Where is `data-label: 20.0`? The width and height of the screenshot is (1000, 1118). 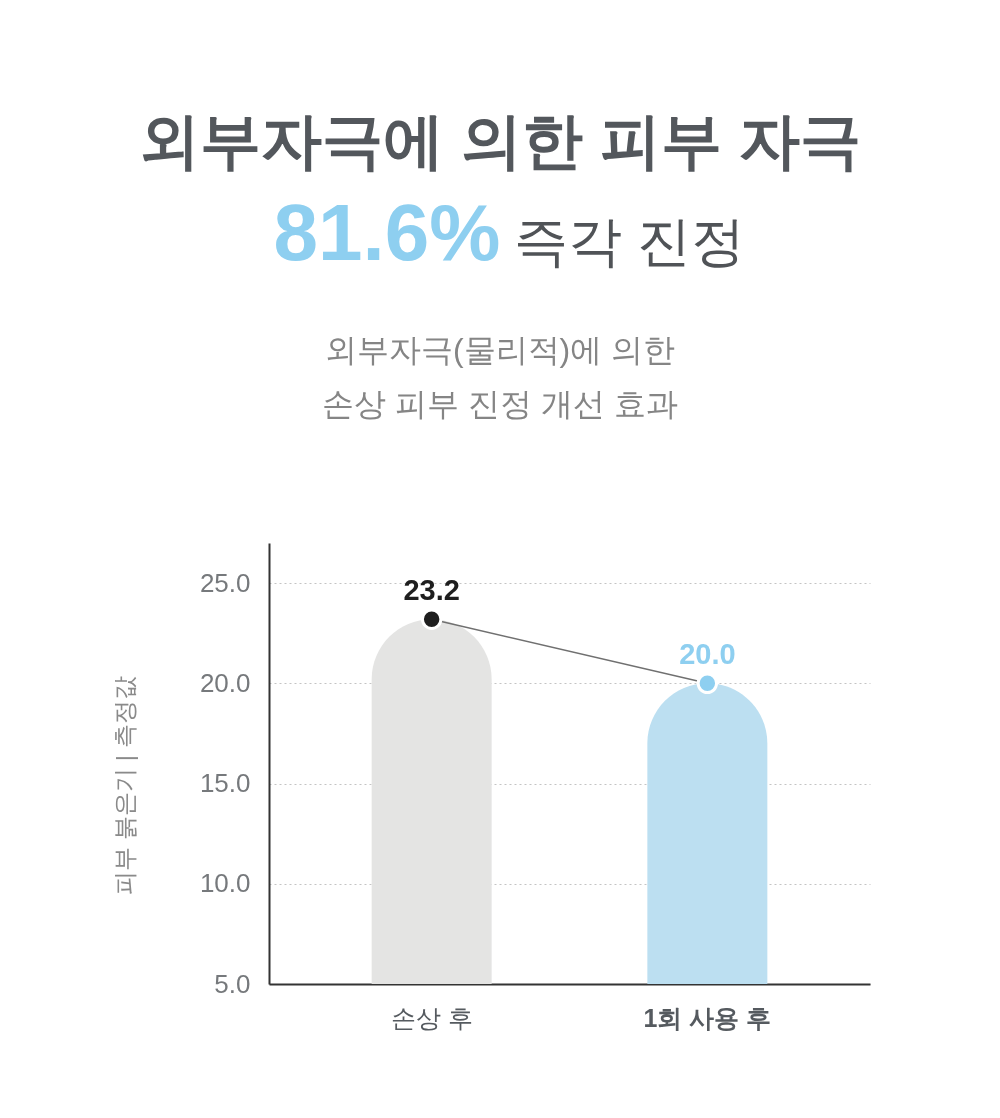 data-label: 20.0 is located at coordinates (707, 654).